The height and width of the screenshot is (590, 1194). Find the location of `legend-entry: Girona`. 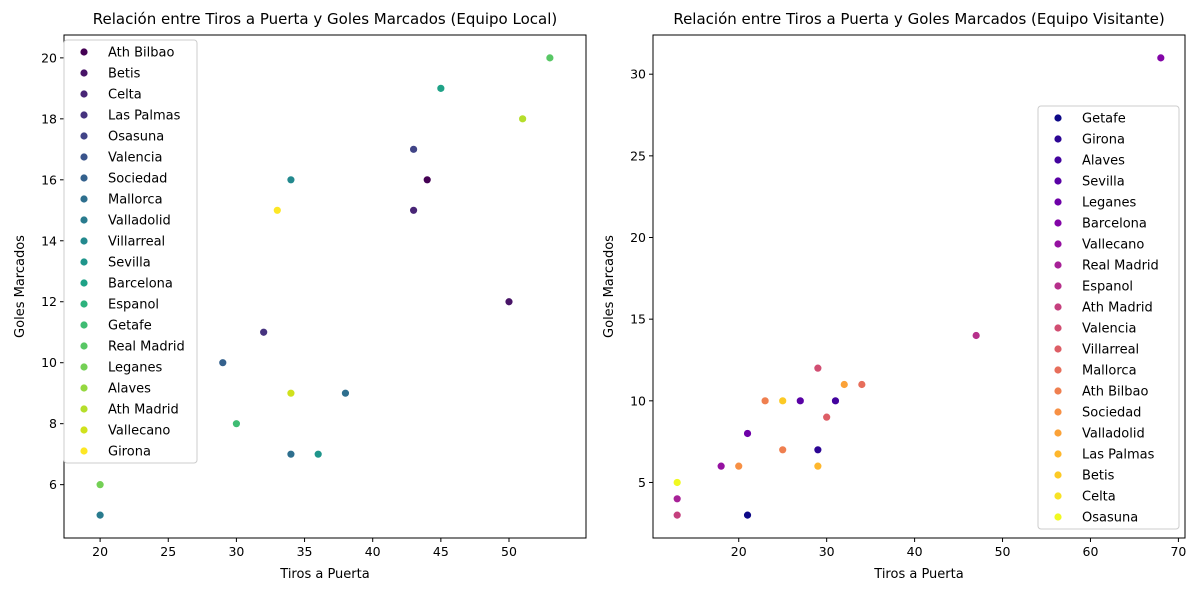

legend-entry: Girona is located at coordinates (115, 452).